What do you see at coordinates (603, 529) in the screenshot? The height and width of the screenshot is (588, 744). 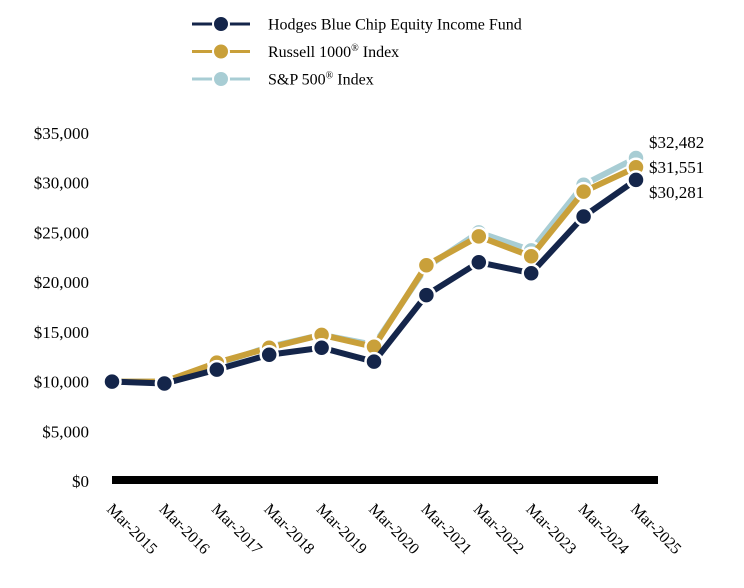 I see `x-tick-label: Mar-2024` at bounding box center [603, 529].